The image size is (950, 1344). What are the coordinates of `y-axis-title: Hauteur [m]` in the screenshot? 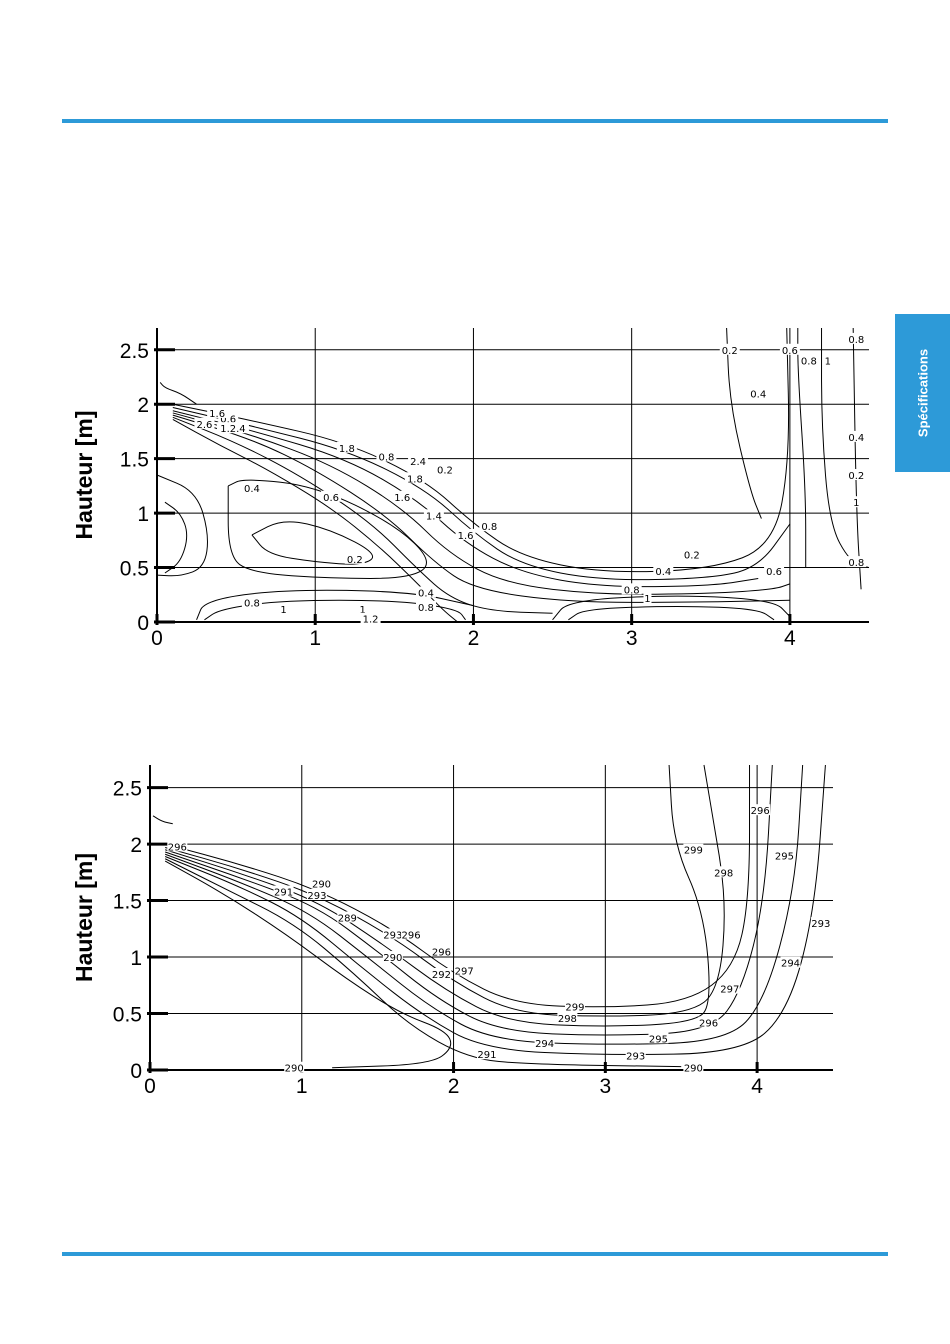 It's located at (84, 474).